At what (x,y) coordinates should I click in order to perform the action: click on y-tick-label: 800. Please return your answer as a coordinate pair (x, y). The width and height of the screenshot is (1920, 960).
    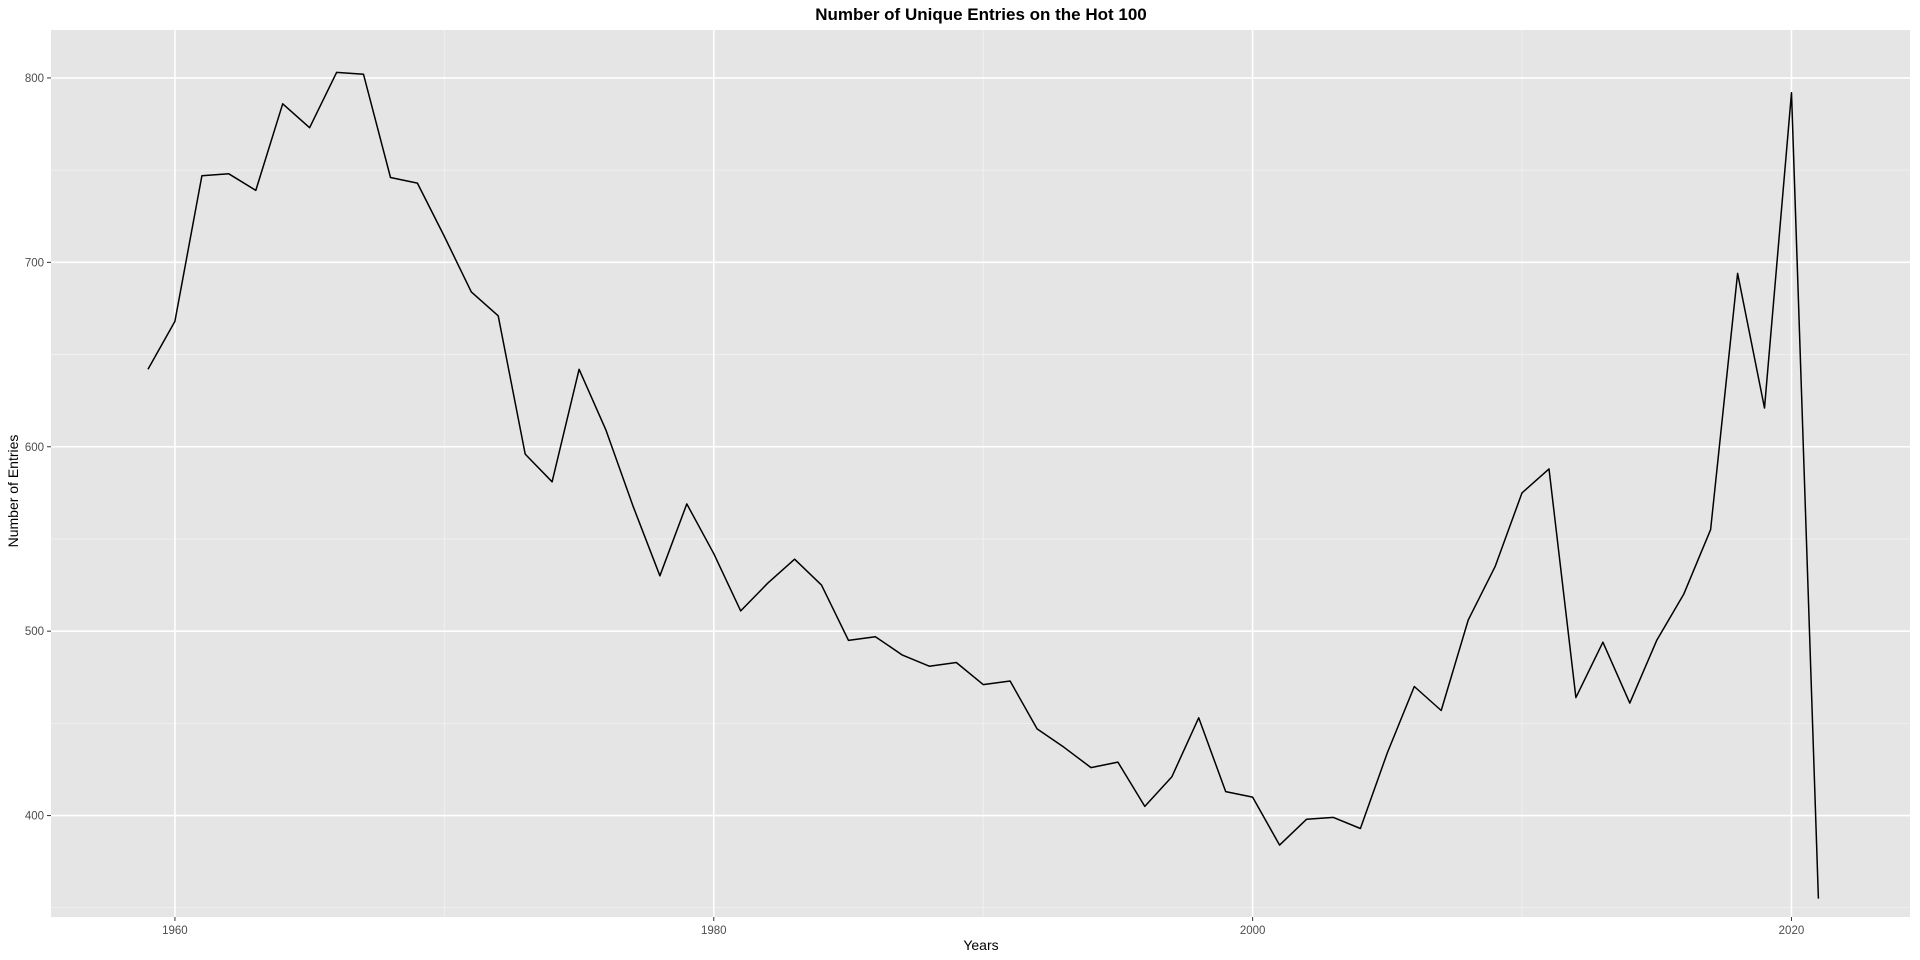
    Looking at the image, I should click on (34, 79).